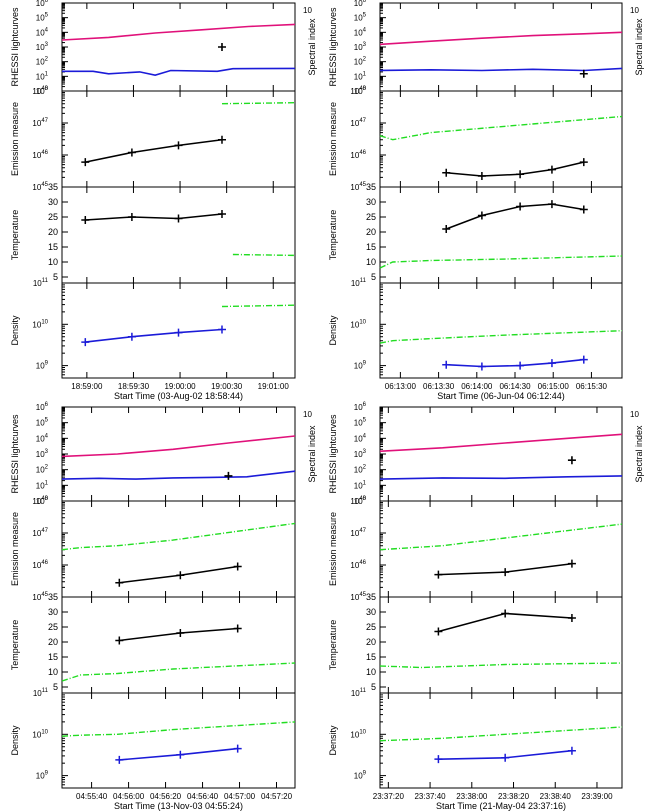 The height and width of the screenshot is (812, 650). Describe the element at coordinates (240, 796) in the screenshot. I see `p3-xtick-label: 04:57:00` at that location.